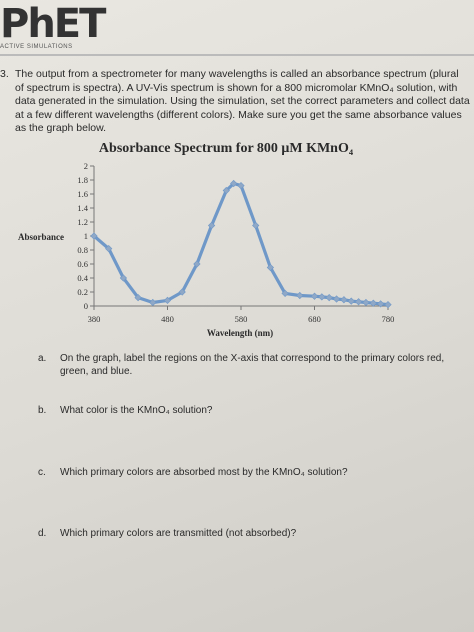 Image resolution: width=474 pixels, height=632 pixels. What do you see at coordinates (86, 236) in the screenshot?
I see `y-tick-label: 1` at bounding box center [86, 236].